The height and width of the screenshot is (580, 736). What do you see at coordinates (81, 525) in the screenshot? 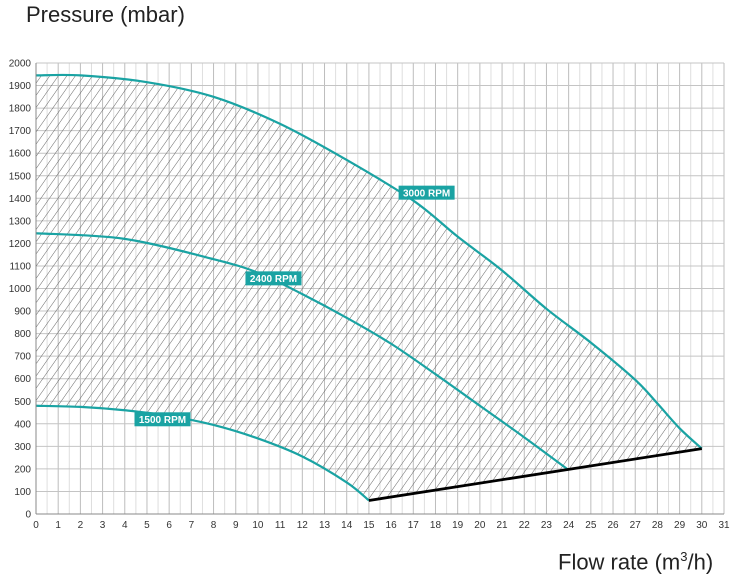
I see `x-tick-label: 2` at bounding box center [81, 525].